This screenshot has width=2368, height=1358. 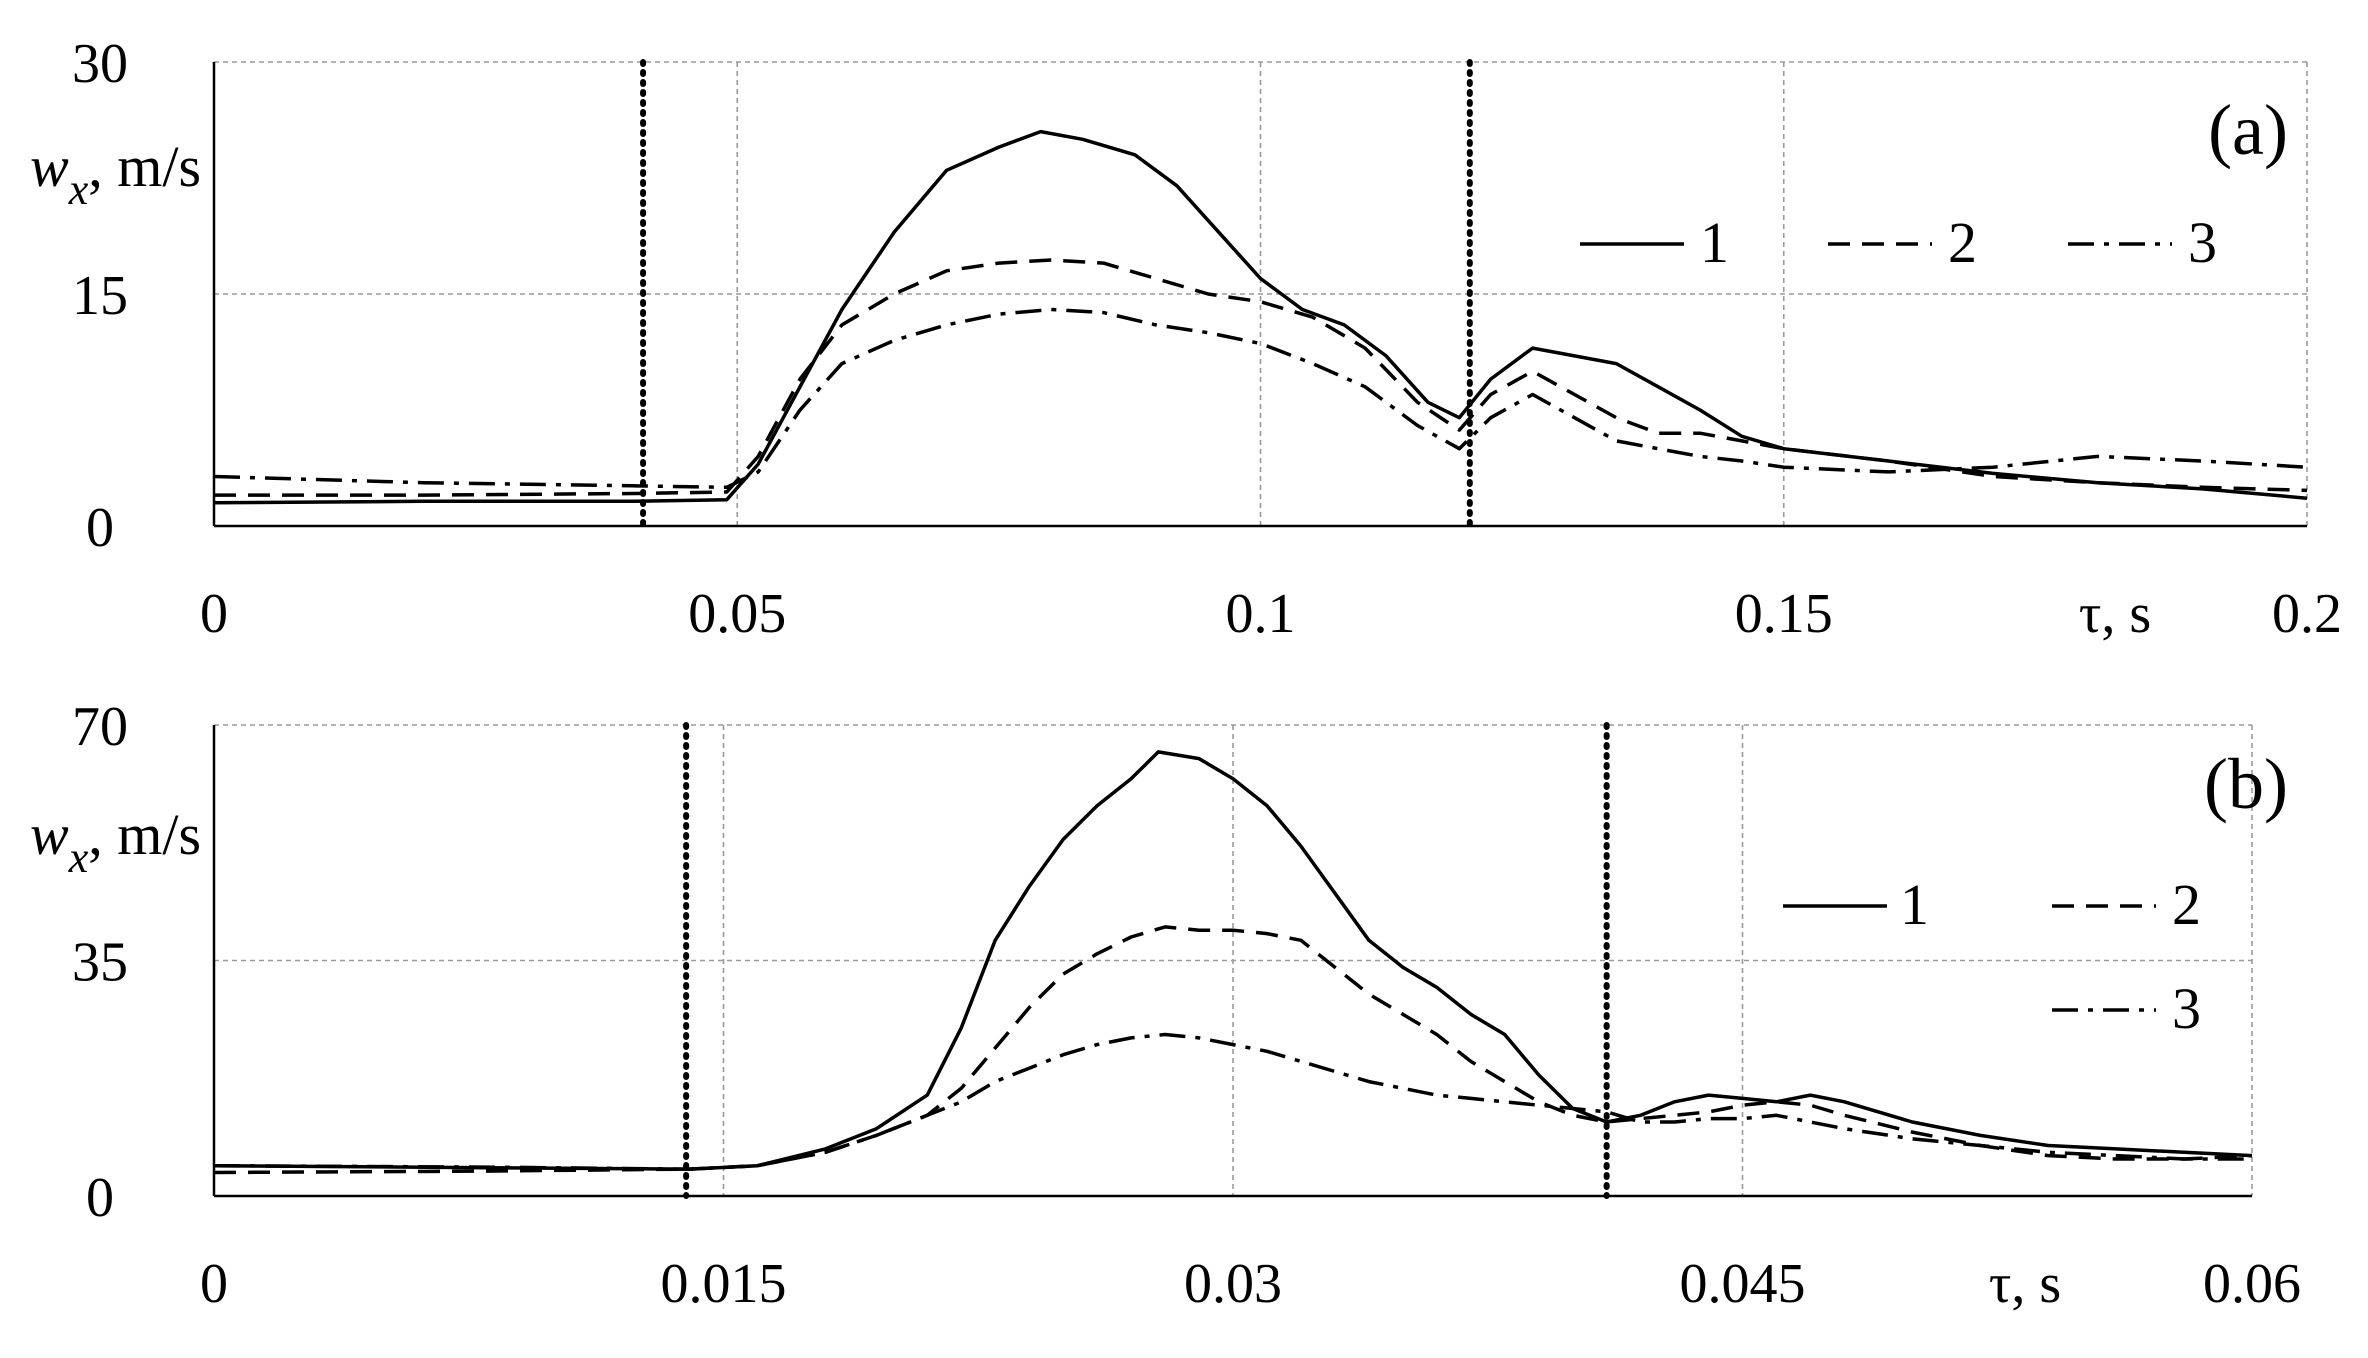 I want to click on x-tick-label: 0.015, so click(x=724, y=1284).